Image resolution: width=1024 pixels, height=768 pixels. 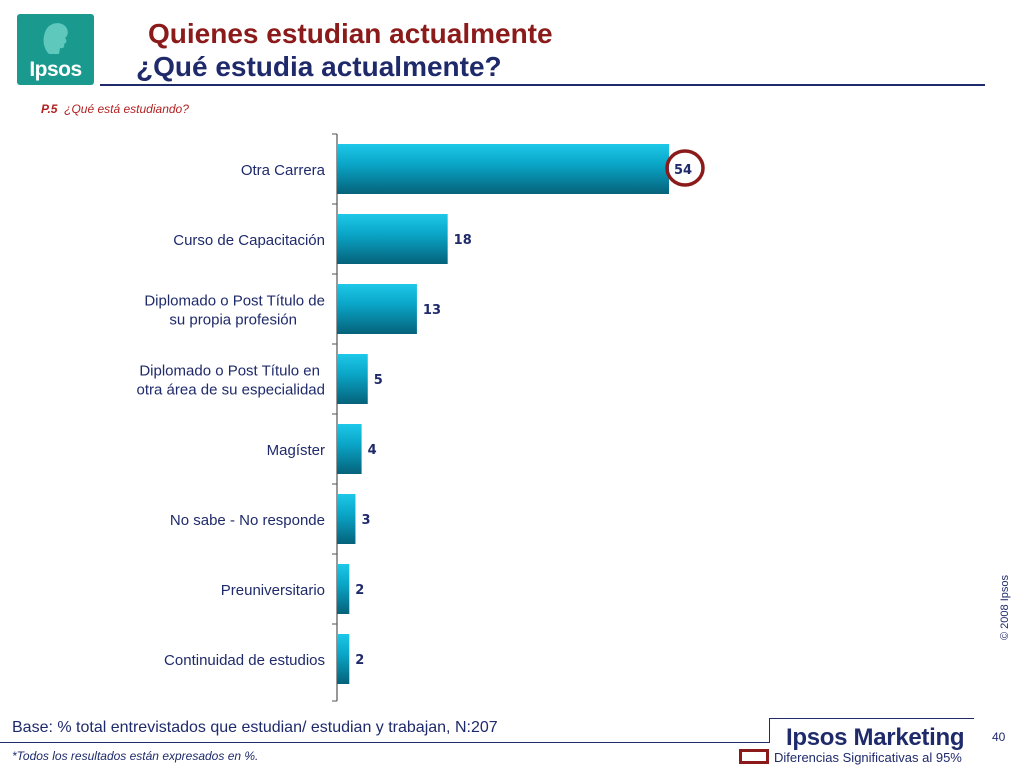 I want to click on page-subtitle: ¿Qué estudia actualmente?, so click(x=319, y=66).